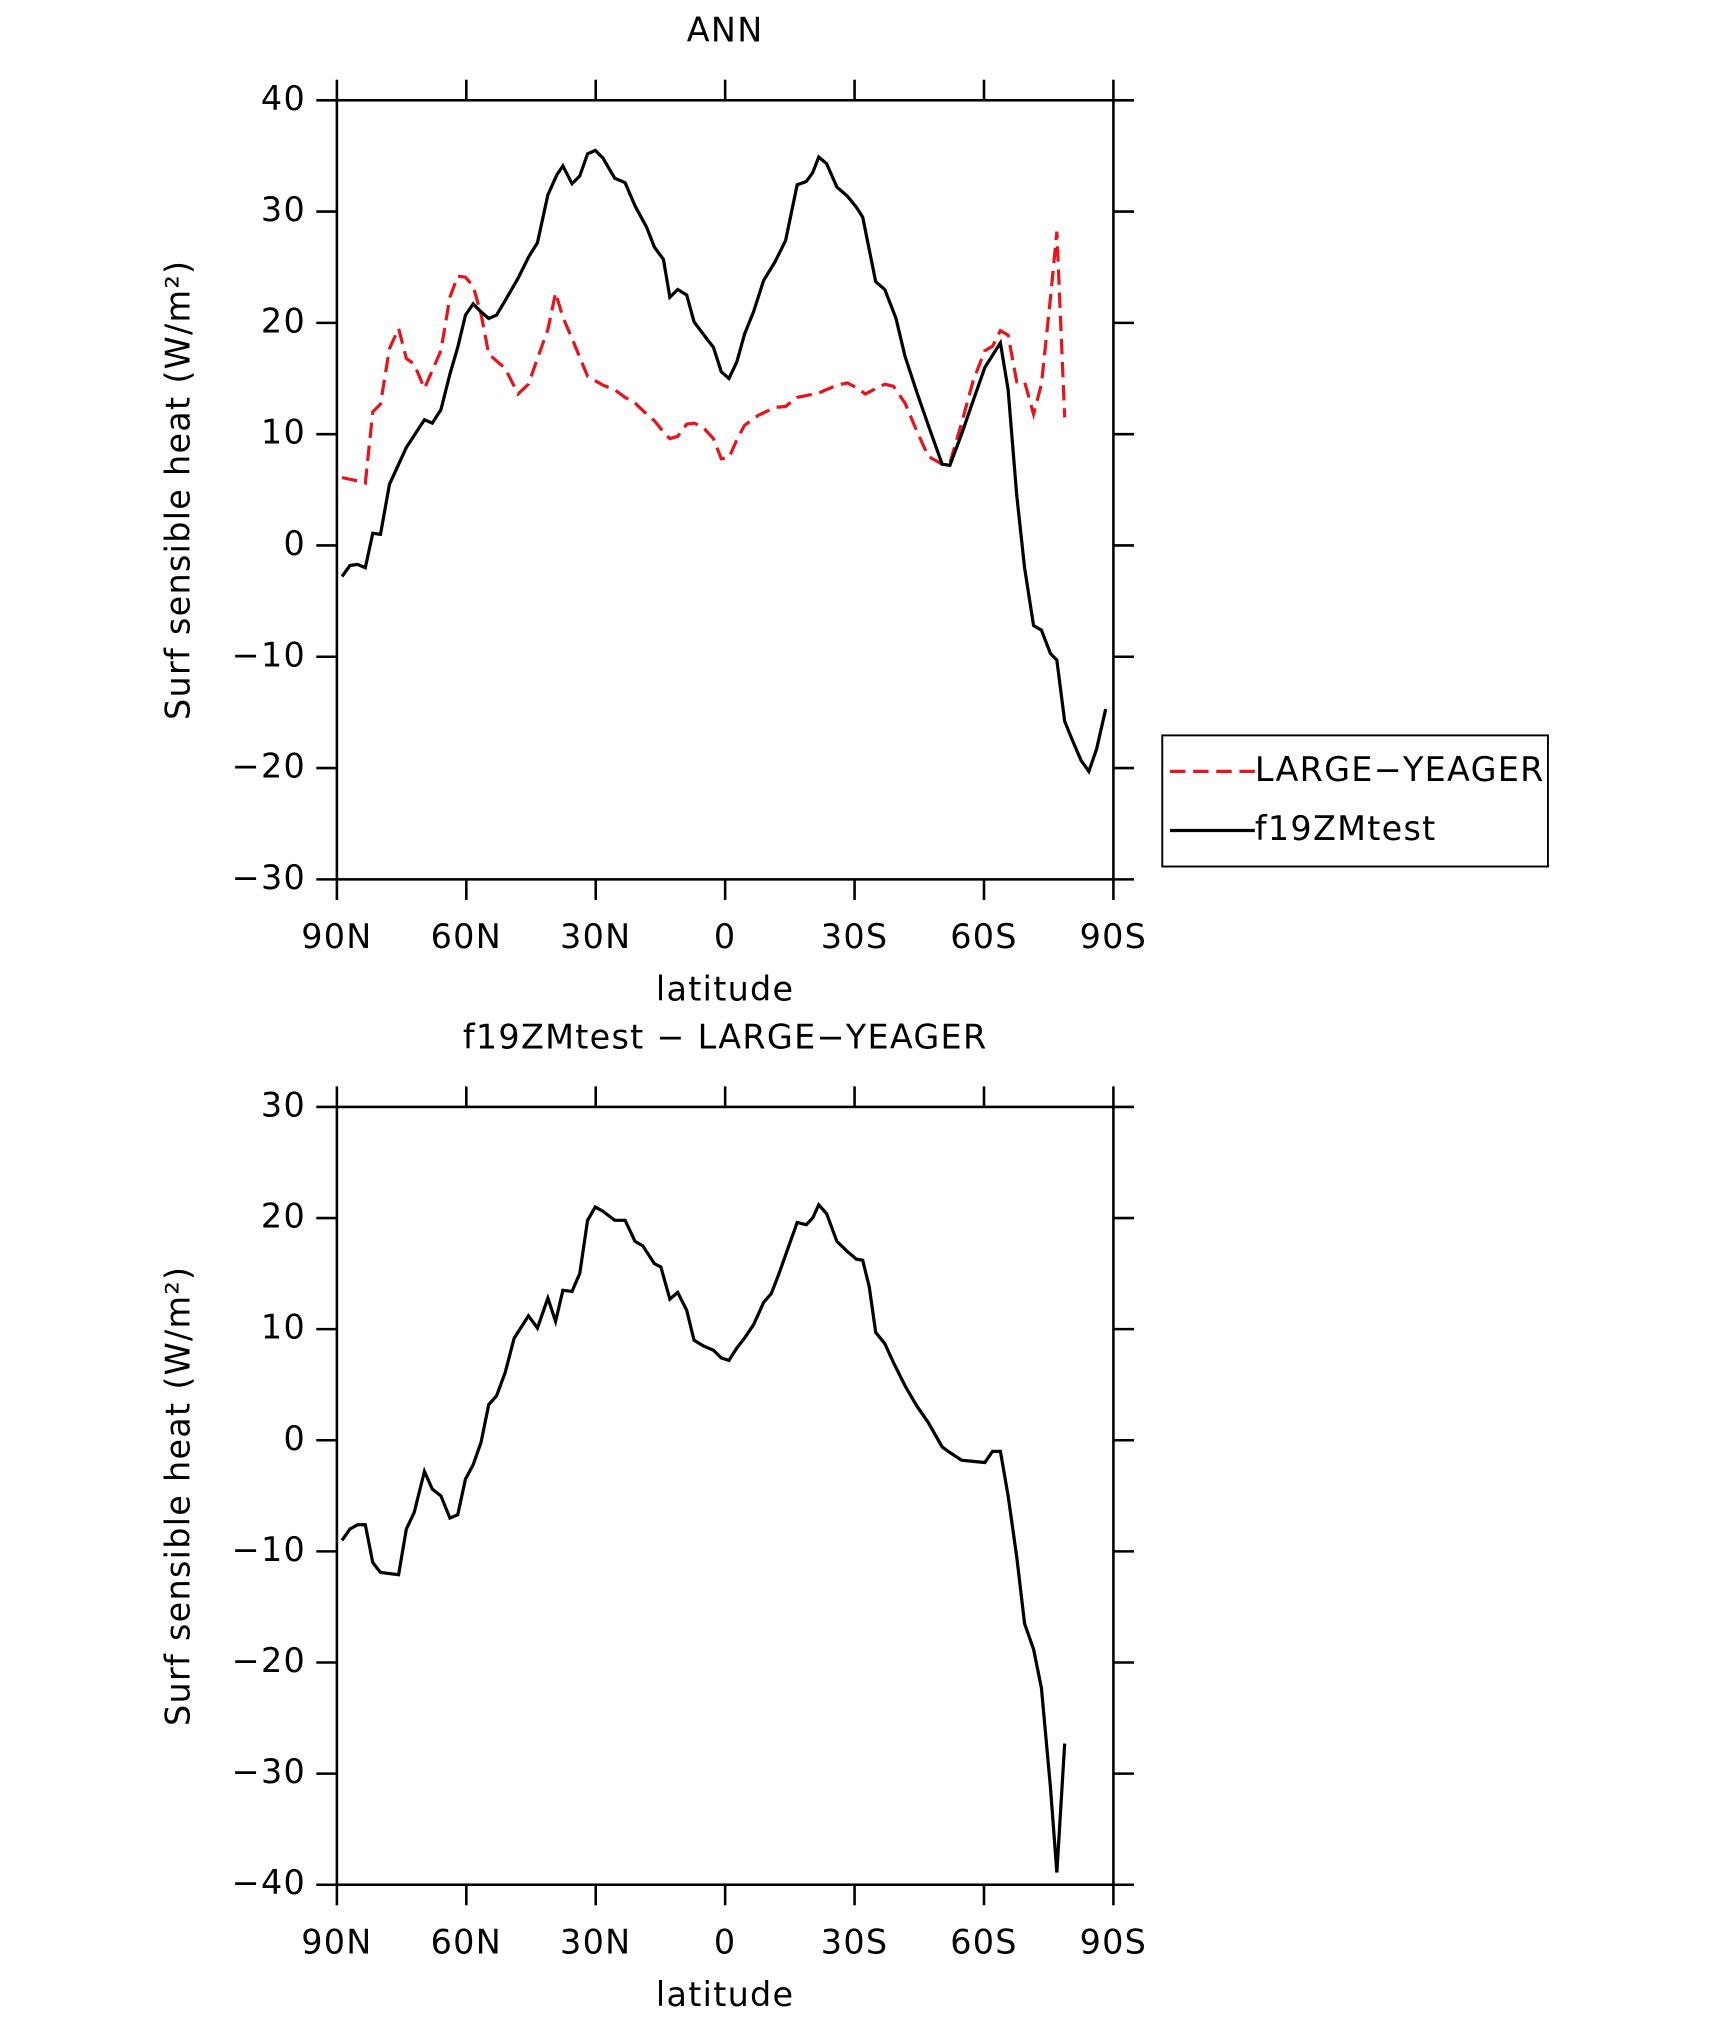 This screenshot has width=1710, height=2021. I want to click on chart-title: f19ZMtest − LARGE−YEAGER, so click(725, 1036).